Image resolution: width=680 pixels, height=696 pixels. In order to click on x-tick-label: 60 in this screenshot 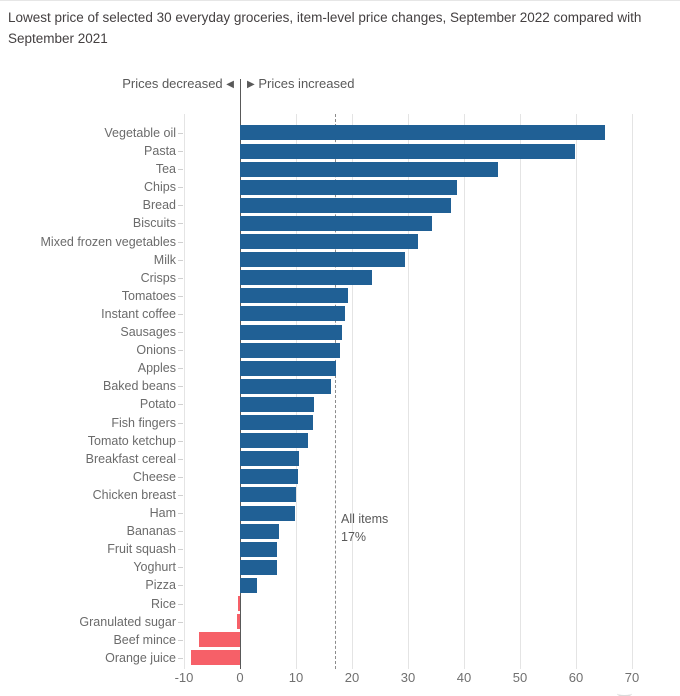, I will do `click(576, 677)`.